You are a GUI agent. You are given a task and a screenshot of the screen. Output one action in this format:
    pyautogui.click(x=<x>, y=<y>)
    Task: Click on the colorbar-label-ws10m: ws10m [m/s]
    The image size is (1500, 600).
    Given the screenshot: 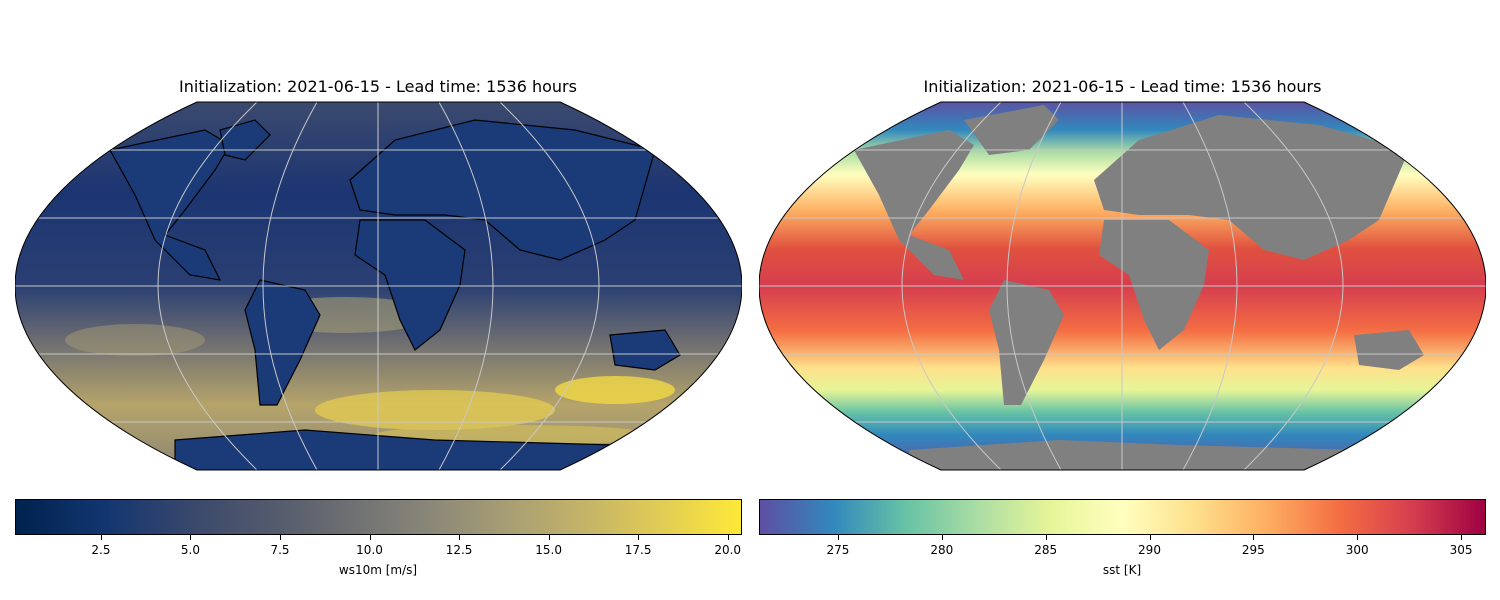 What is the action you would take?
    pyautogui.click(x=378, y=570)
    